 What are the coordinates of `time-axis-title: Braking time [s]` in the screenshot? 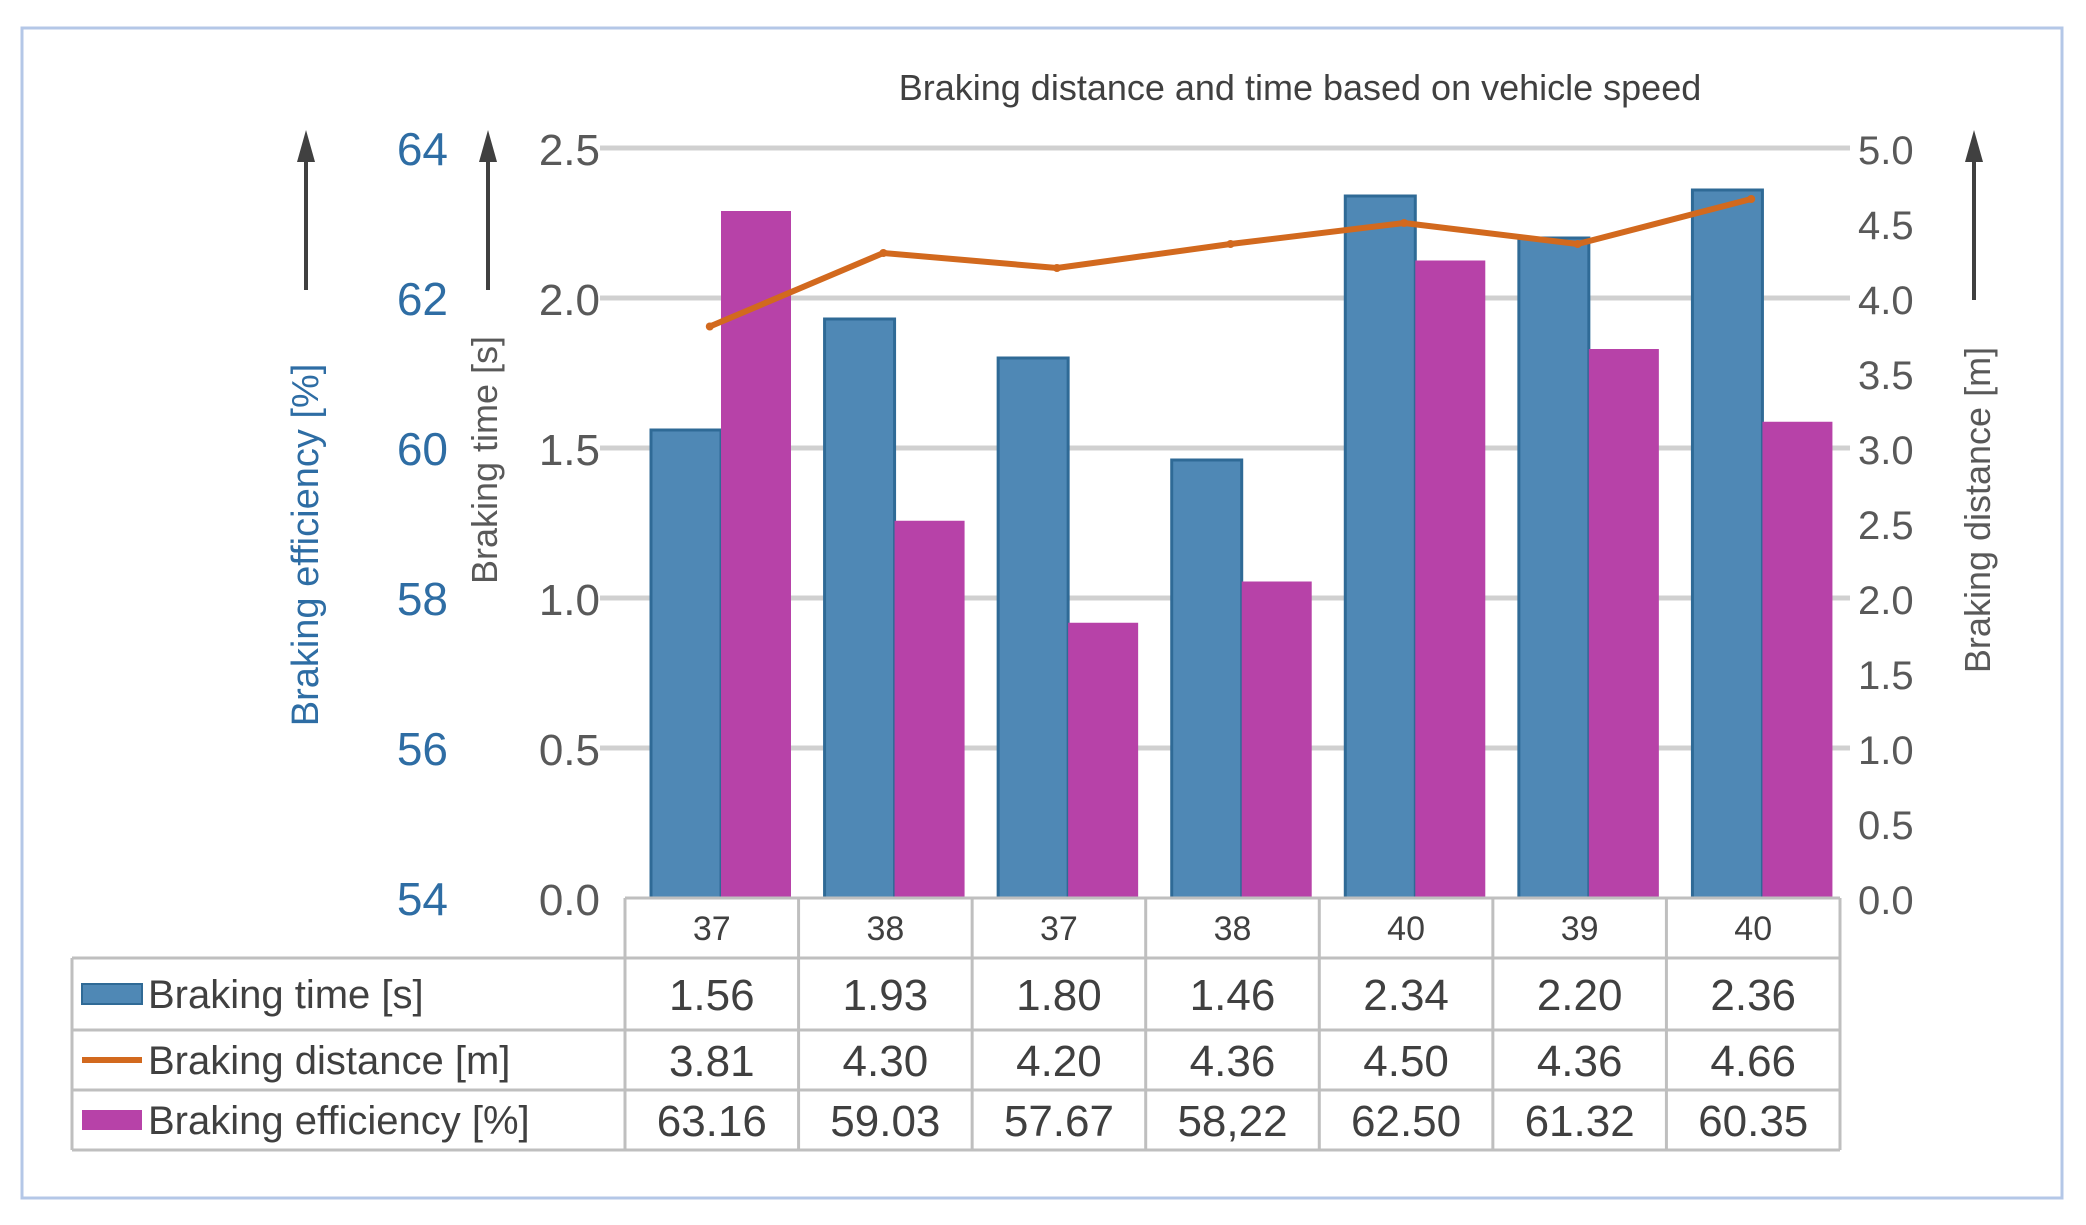 It's located at (484, 460).